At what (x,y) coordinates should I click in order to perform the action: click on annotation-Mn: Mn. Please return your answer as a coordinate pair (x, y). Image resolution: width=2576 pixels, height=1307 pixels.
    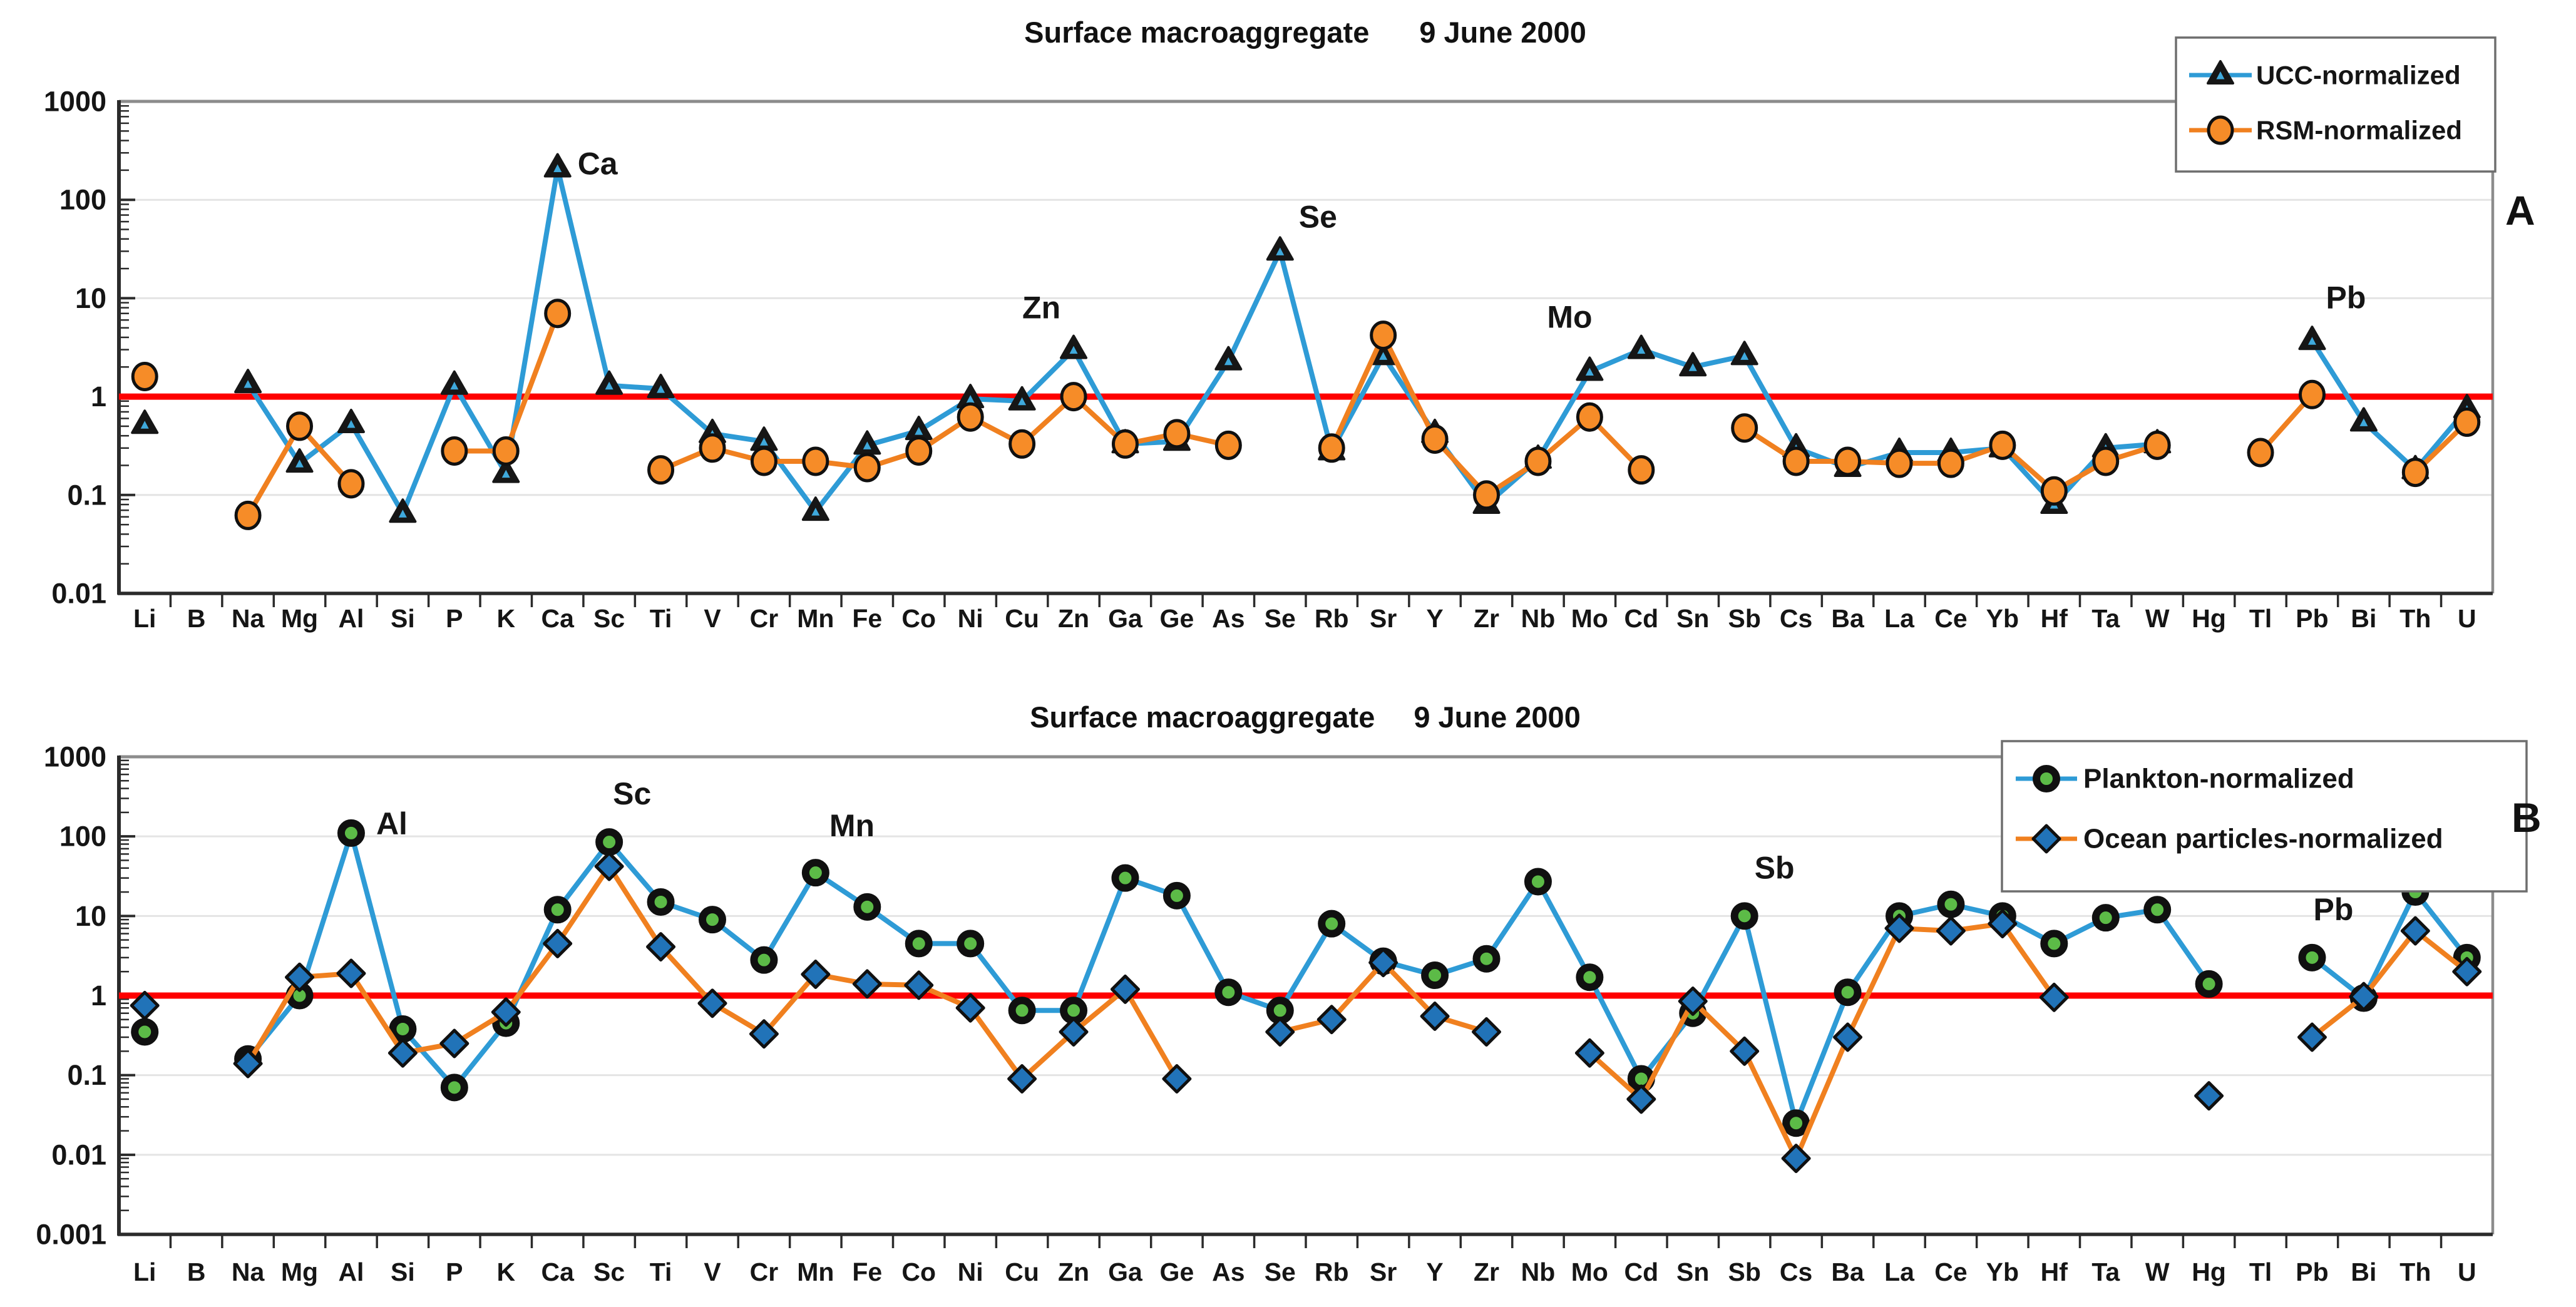
    Looking at the image, I should click on (852, 825).